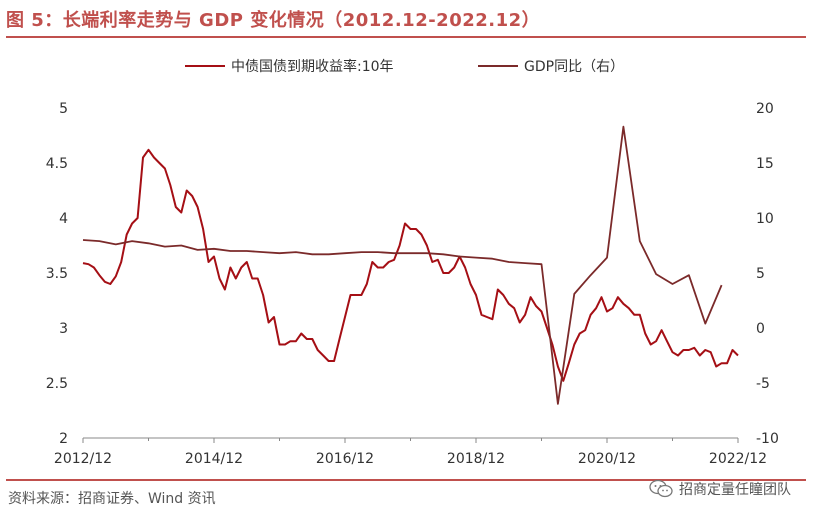  I want to click on x-tick-label: 2018/12, so click(476, 459).